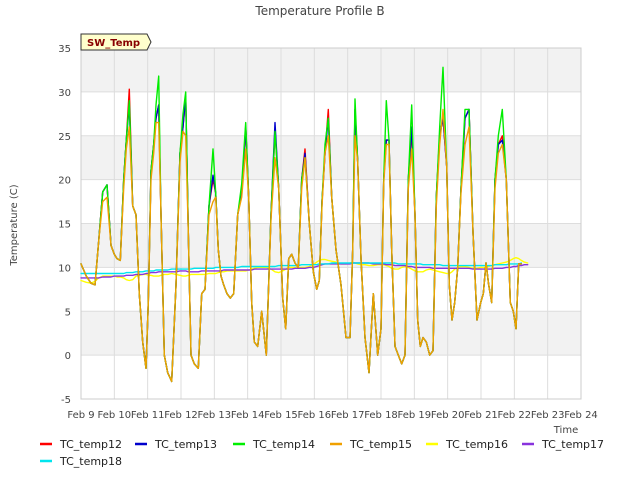 Image resolution: width=640 pixels, height=484 pixels. What do you see at coordinates (348, 415) in the screenshot?
I see `x-tick-label: Feb 17` at bounding box center [348, 415].